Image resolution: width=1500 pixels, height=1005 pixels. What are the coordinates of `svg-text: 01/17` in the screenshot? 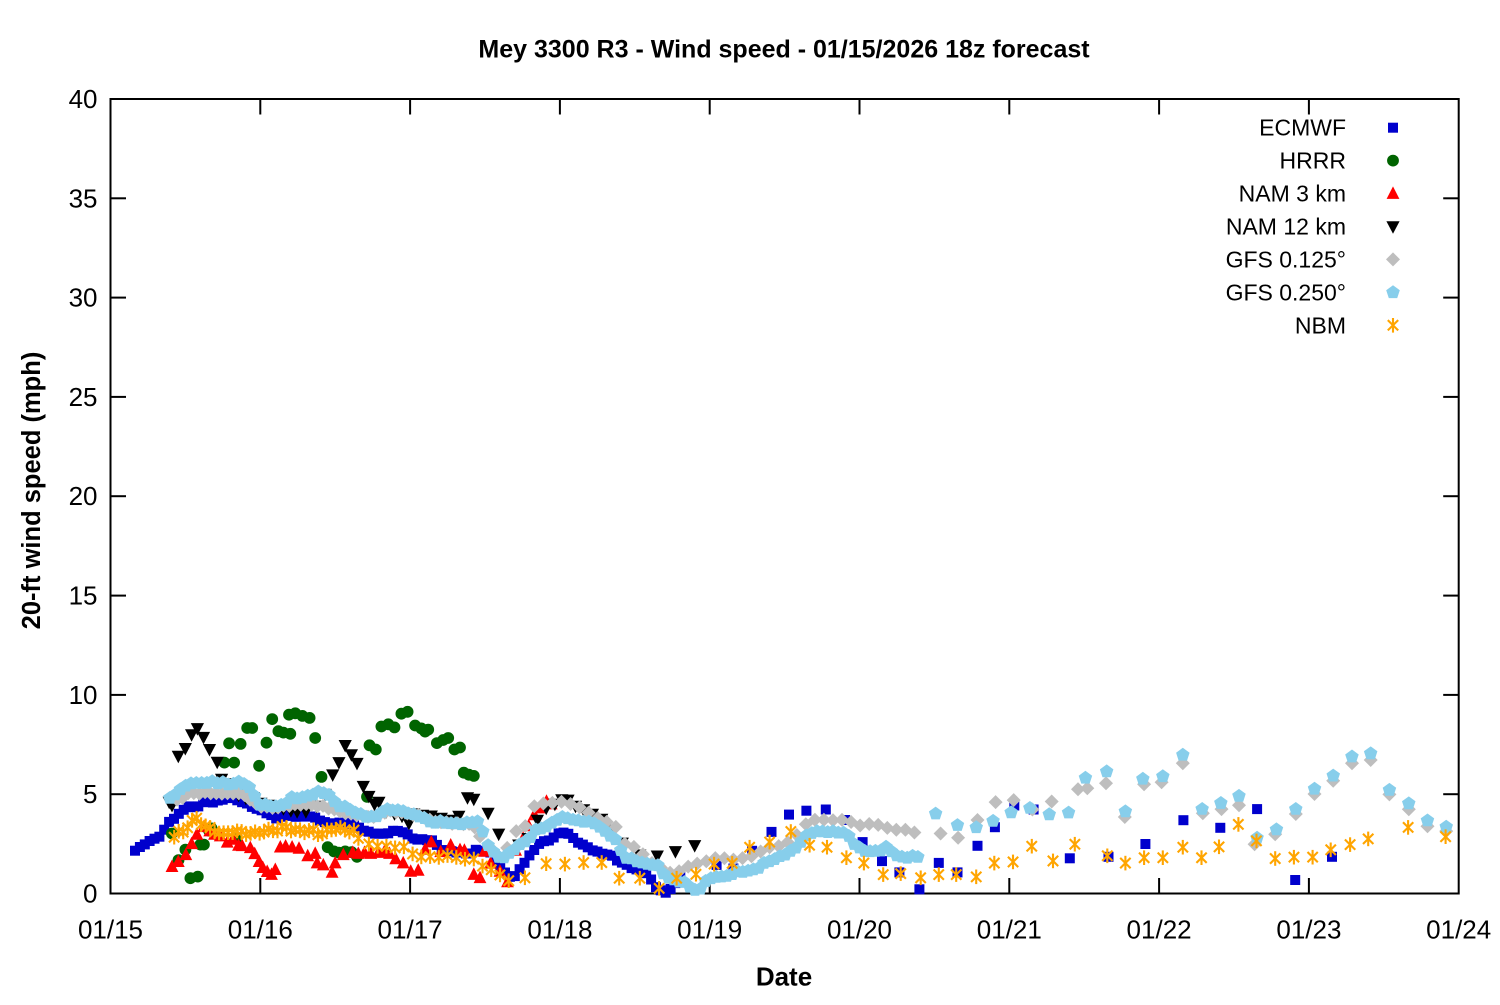 It's located at (410, 930).